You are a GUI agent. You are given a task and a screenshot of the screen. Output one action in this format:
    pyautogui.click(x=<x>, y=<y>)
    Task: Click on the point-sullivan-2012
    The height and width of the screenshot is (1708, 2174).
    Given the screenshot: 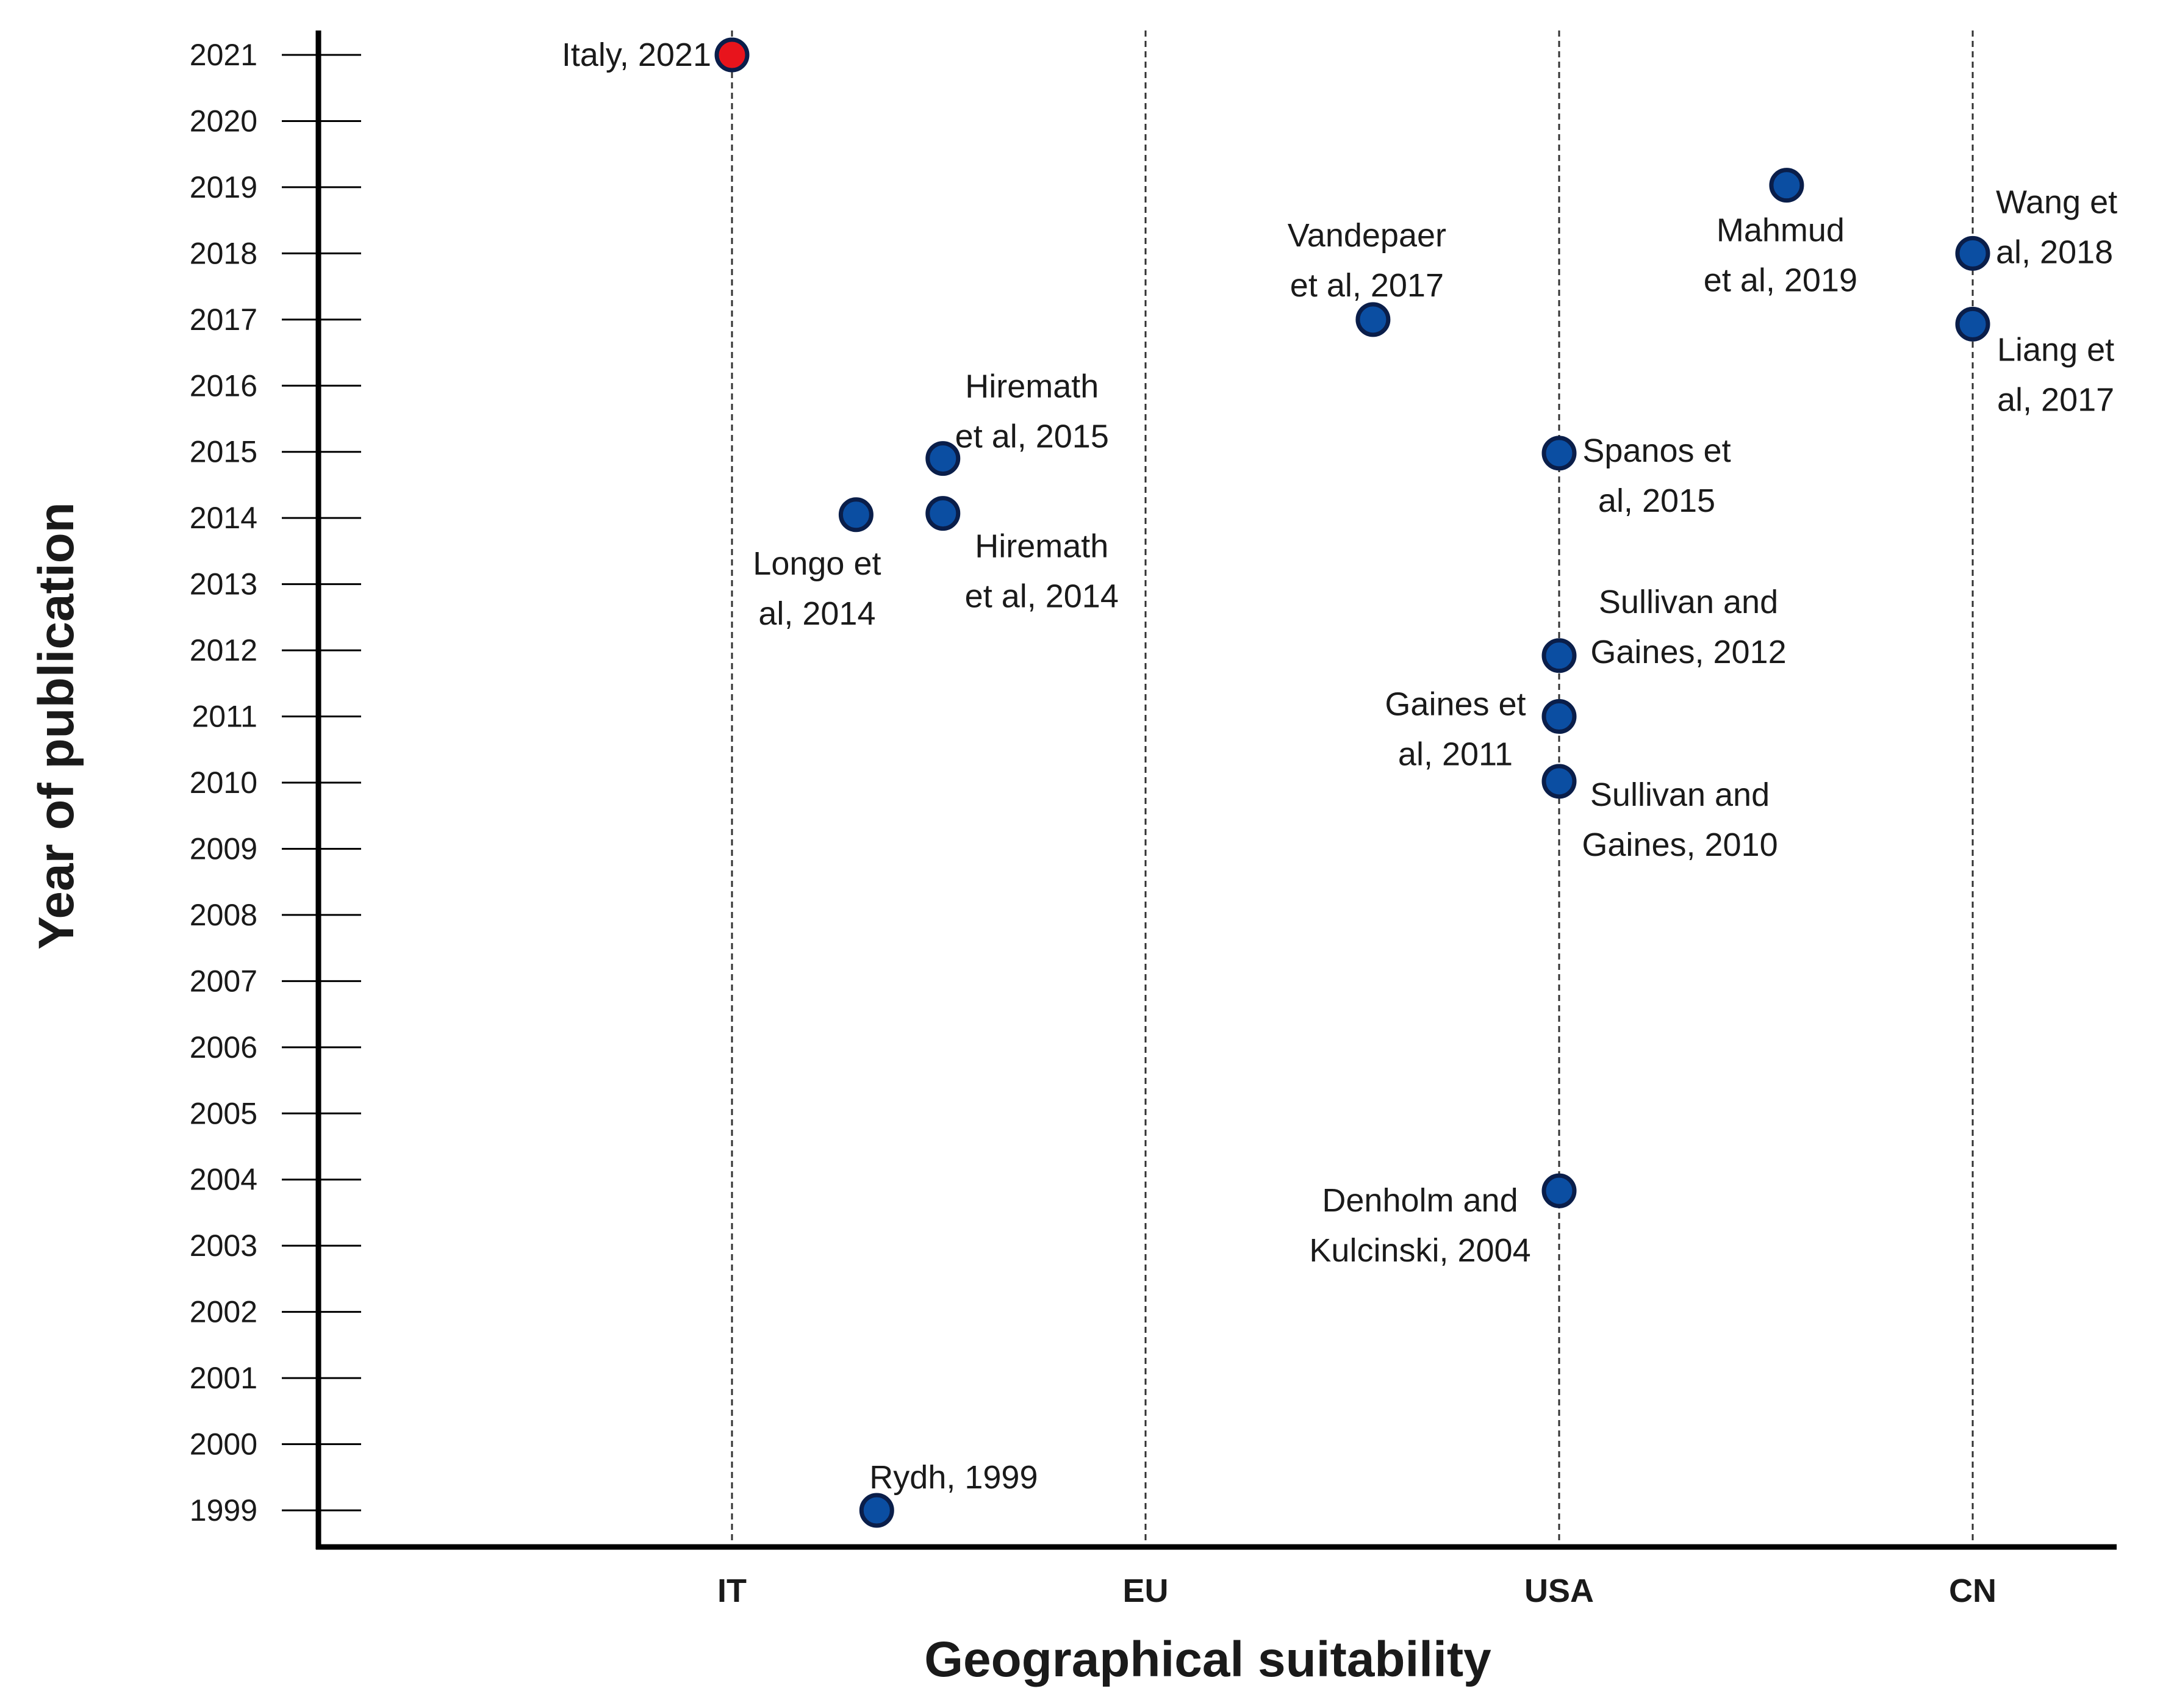 What is the action you would take?
    pyautogui.click(x=1559, y=655)
    